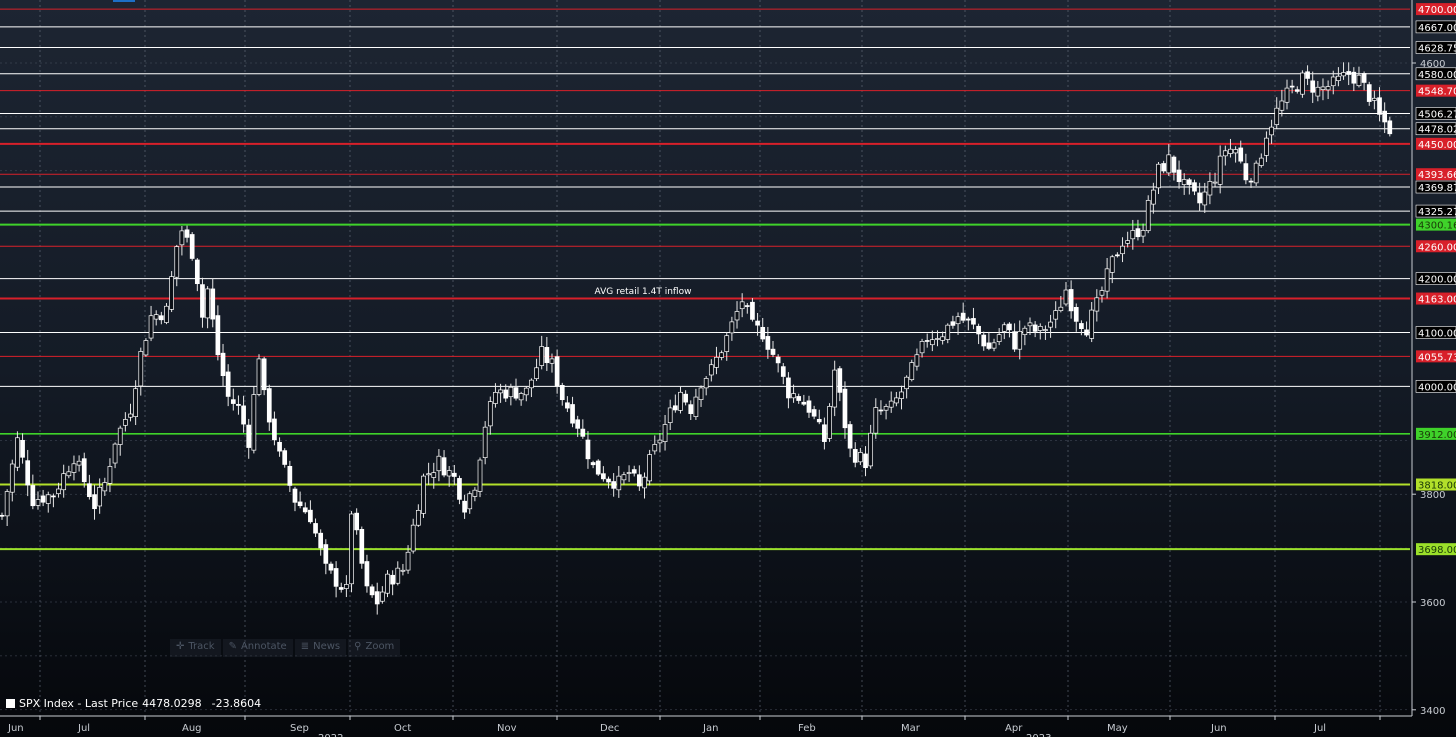 The height and width of the screenshot is (737, 1456). I want to click on level-tag-label: 4628.75, so click(1437, 49).